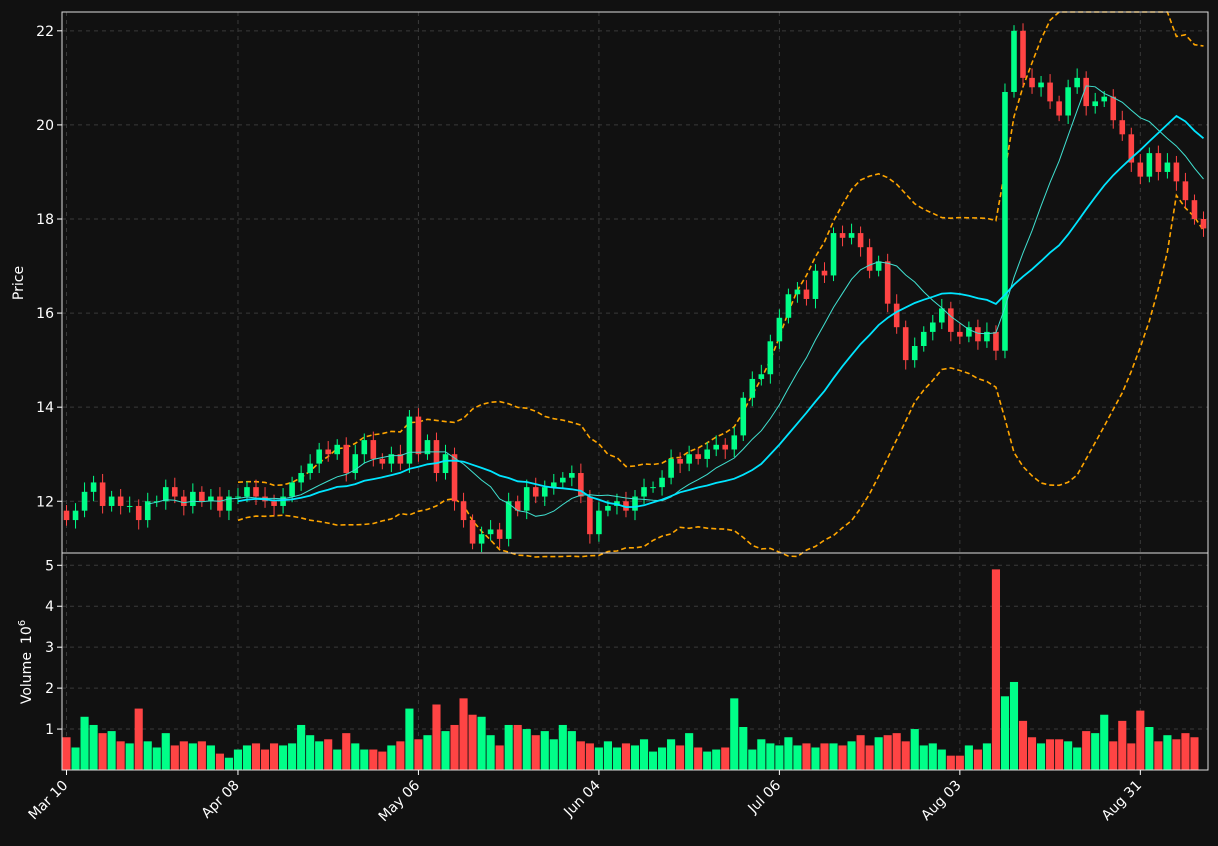 Image resolution: width=1218 pixels, height=846 pixels. Describe the element at coordinates (45, 126) in the screenshot. I see `price-tick-label: 20` at that location.